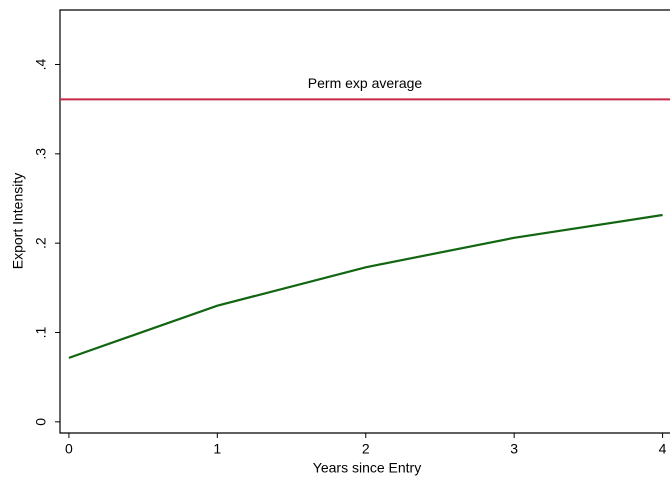 The image size is (670, 481). I want to click on x-tick-label: 3, so click(514, 449).